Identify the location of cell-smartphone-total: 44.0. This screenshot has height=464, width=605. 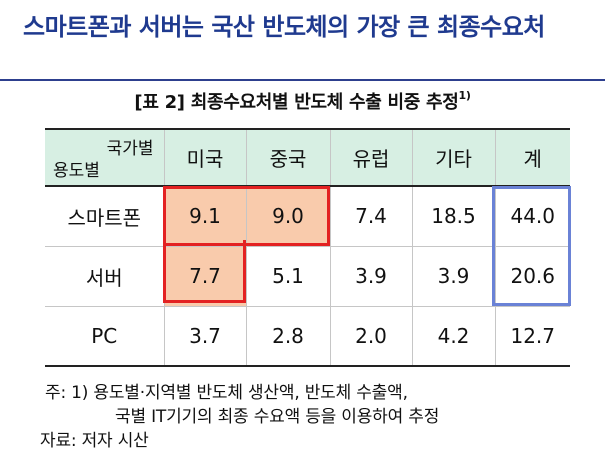
(532, 216).